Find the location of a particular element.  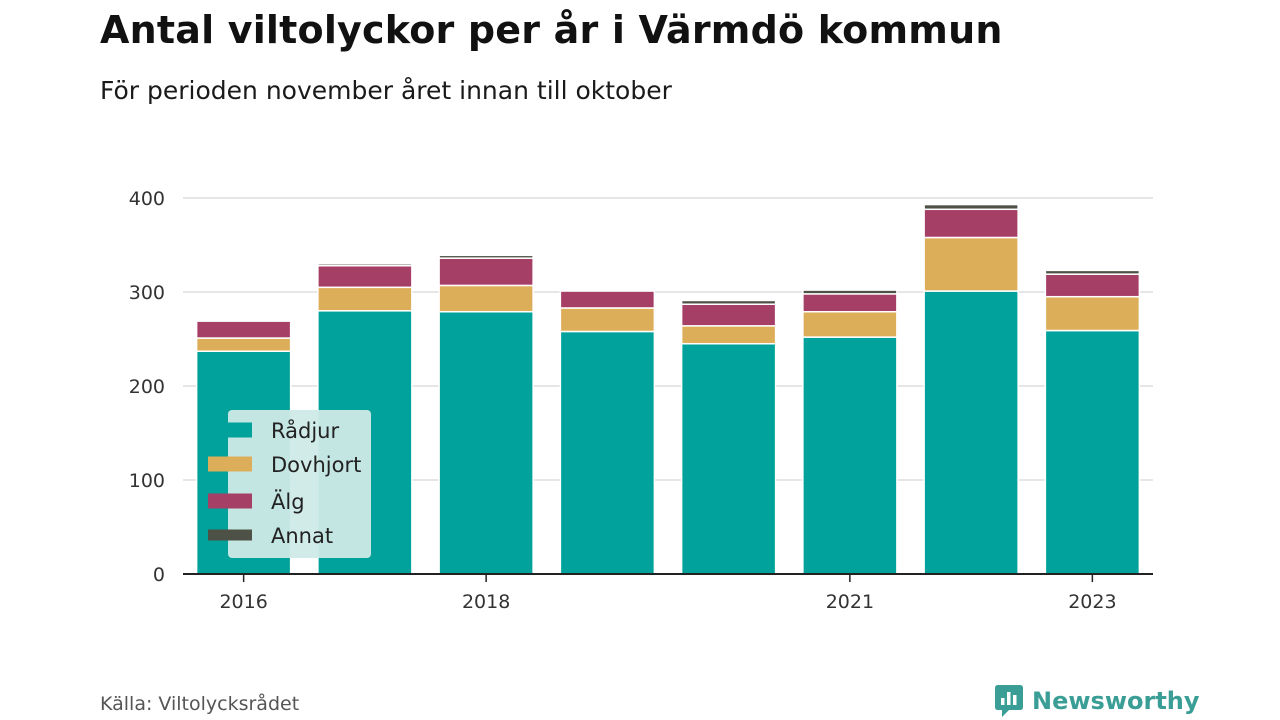

y-tick-label: 200 is located at coordinates (147, 387).